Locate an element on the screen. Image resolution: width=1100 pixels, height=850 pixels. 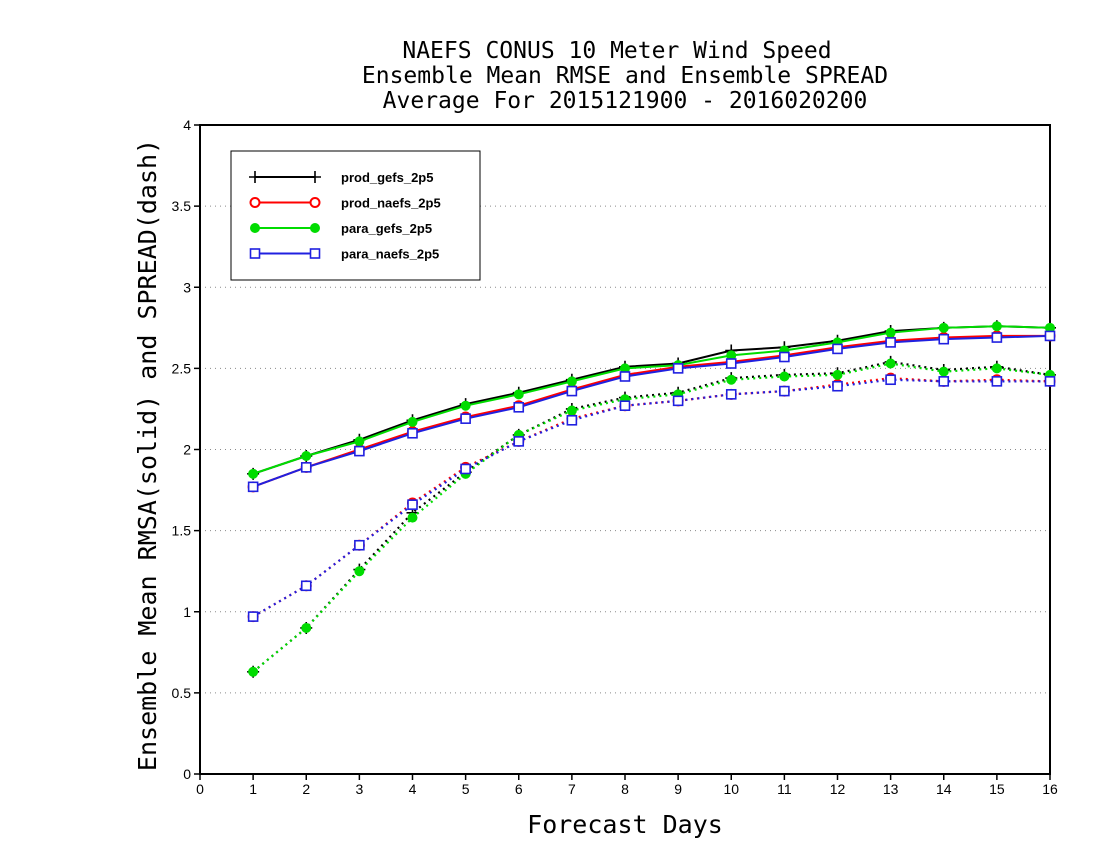
series-para_naefs_2p5-rmse is located at coordinates (651, 411).